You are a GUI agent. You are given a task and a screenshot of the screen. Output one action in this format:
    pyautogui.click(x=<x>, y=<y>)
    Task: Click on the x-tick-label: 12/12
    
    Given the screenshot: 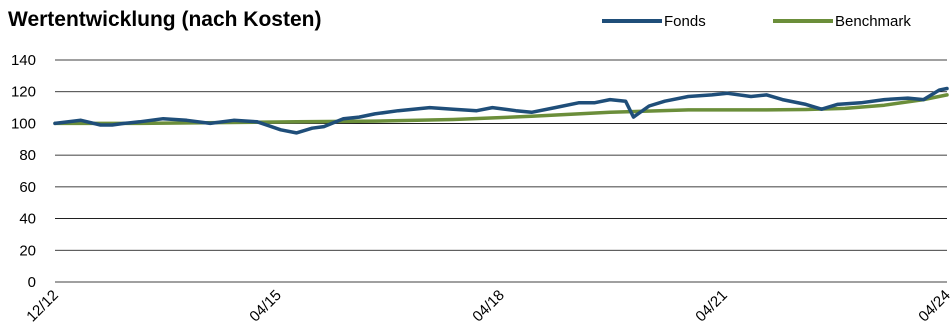 What is the action you would take?
    pyautogui.click(x=42, y=306)
    